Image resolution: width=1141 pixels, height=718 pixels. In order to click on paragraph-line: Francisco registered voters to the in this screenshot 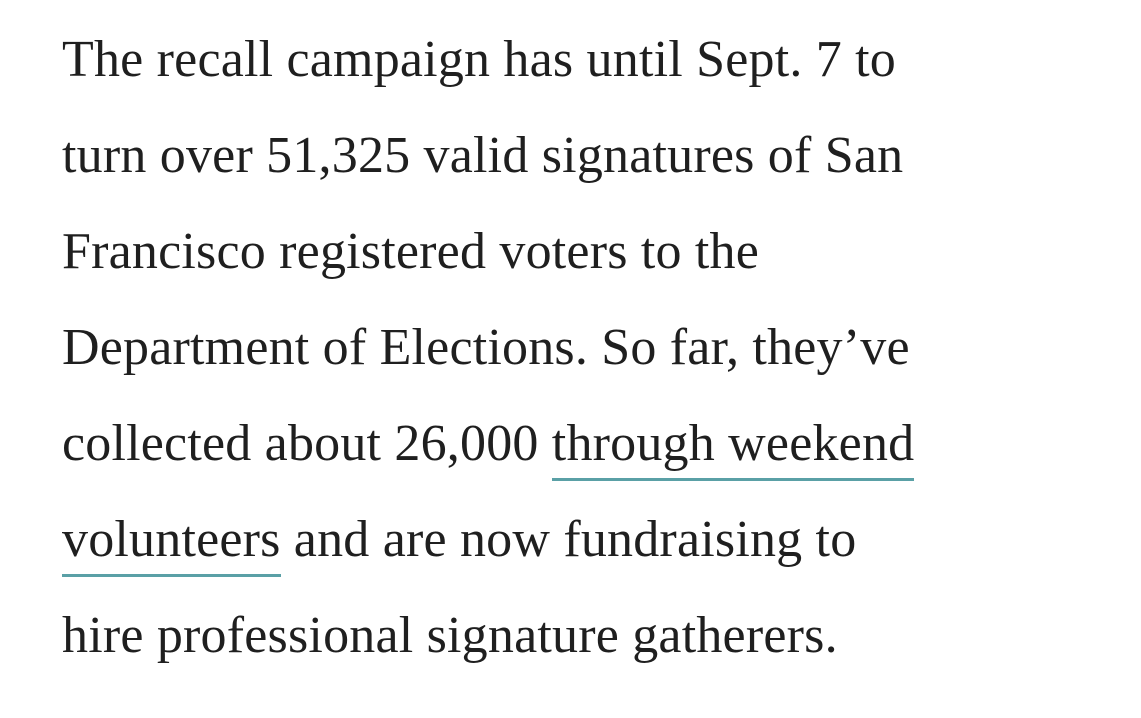, I will do `click(411, 251)`.